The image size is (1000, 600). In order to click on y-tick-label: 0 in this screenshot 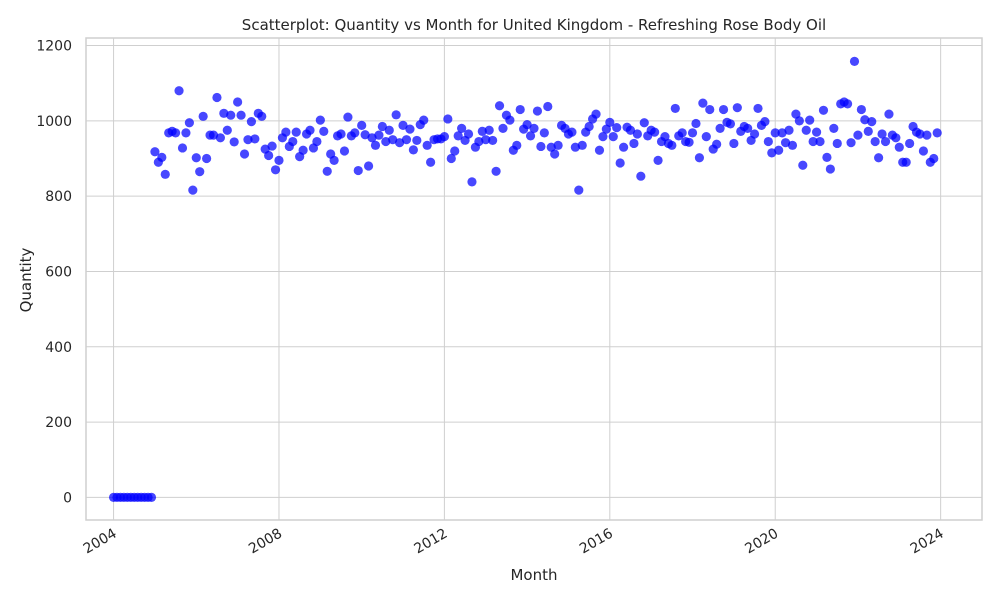, I will do `click(67, 498)`.